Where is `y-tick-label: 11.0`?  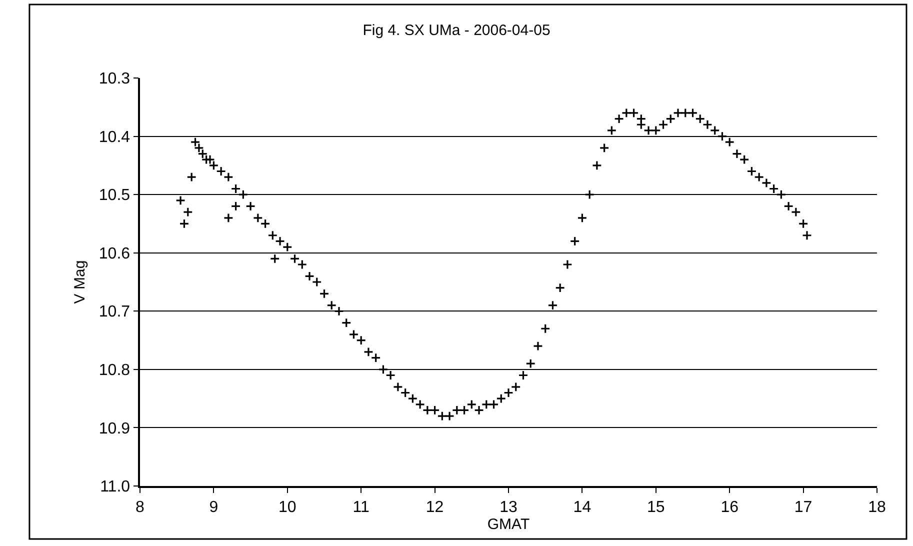
y-tick-label: 11.0 is located at coordinates (115, 487).